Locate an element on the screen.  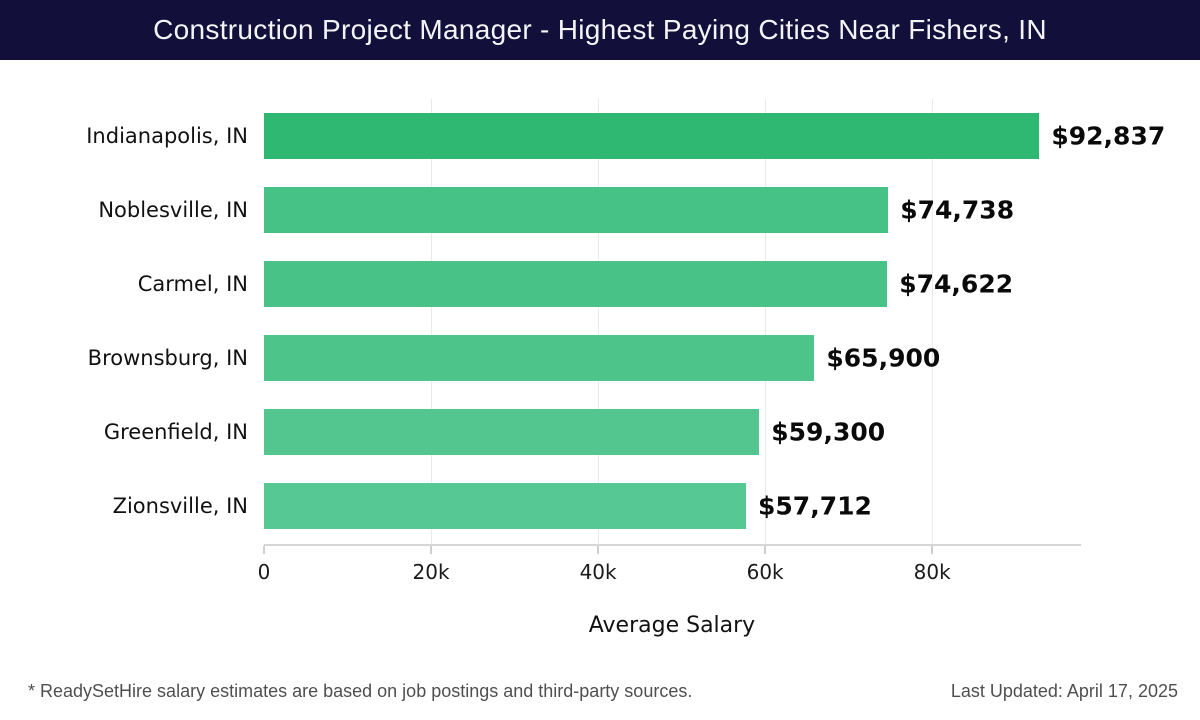
category-label: Brownsburg, IN is located at coordinates (167, 358).